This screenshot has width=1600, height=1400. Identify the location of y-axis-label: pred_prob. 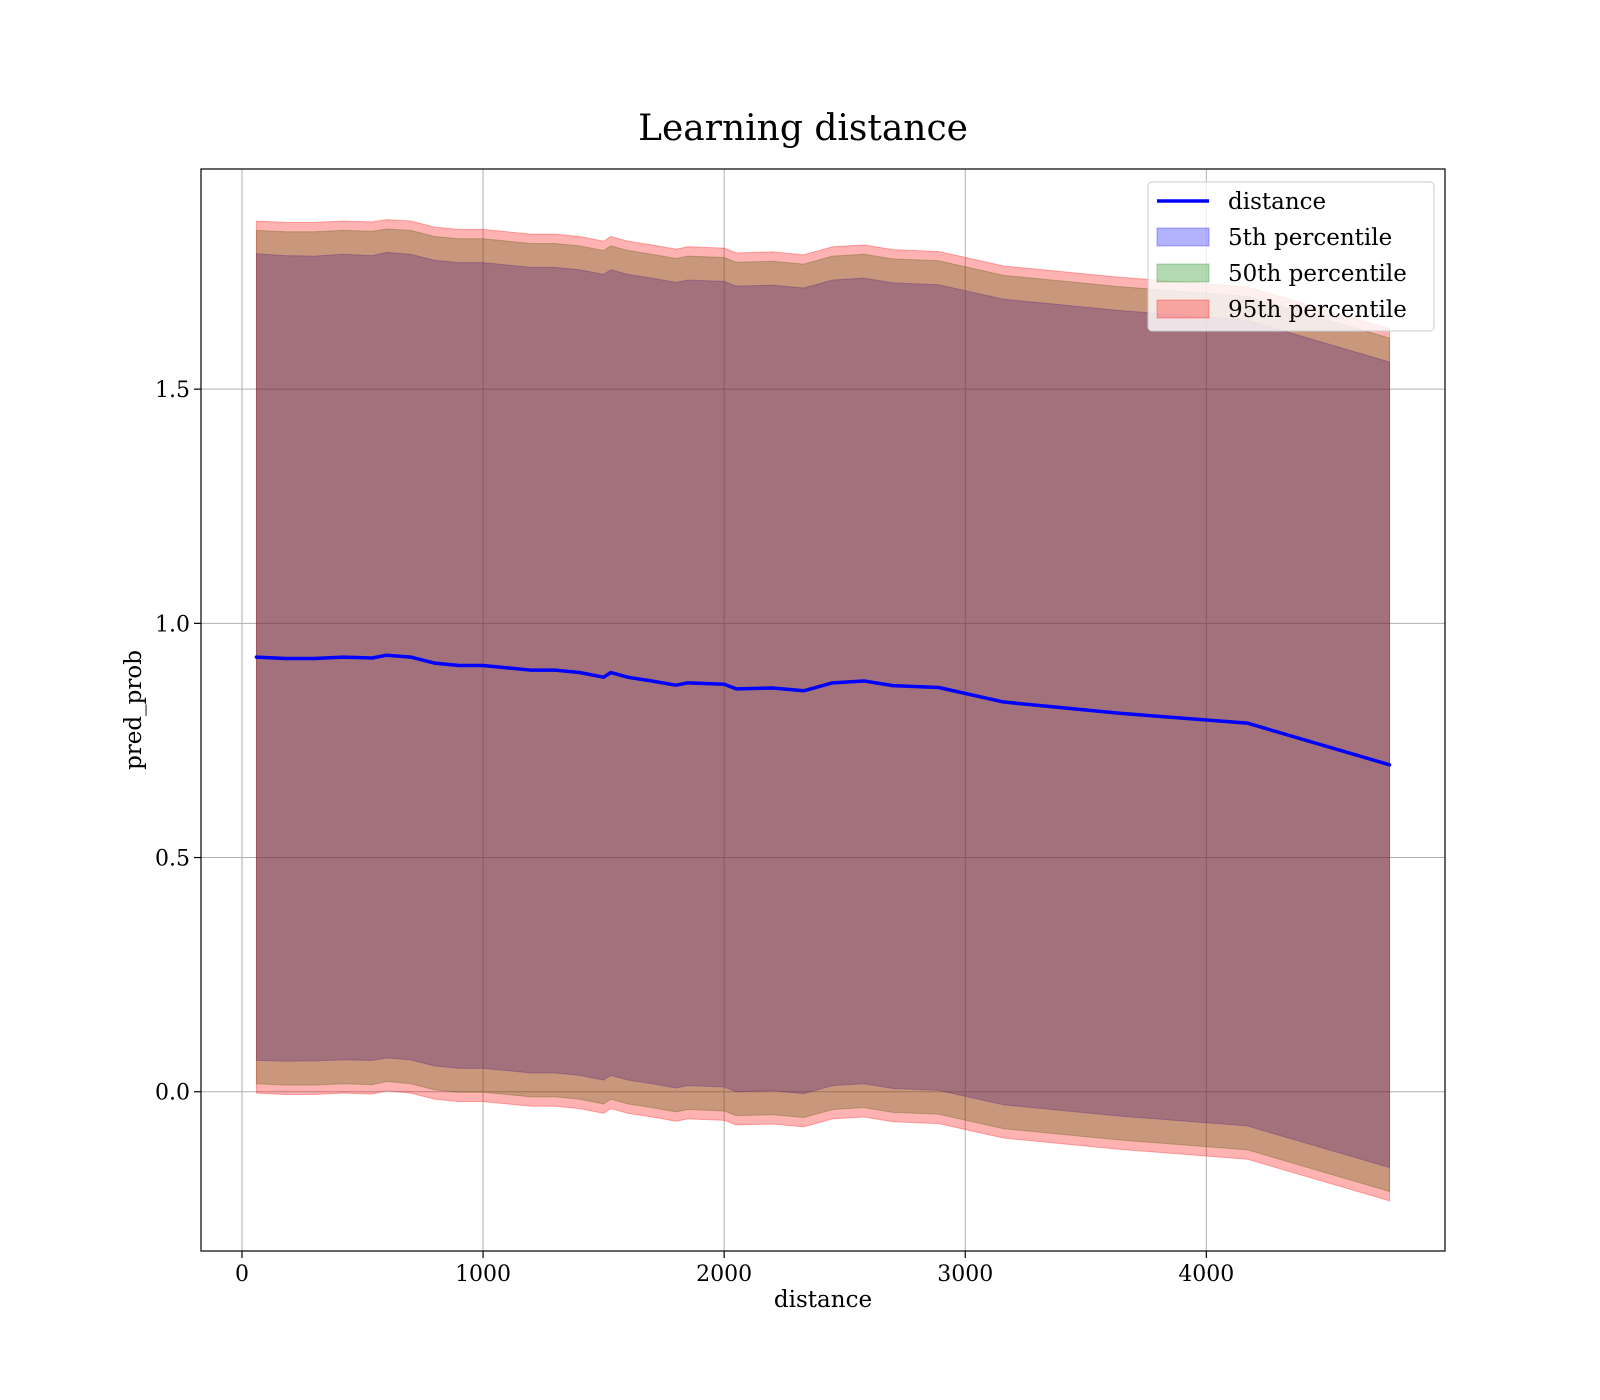
(134, 710).